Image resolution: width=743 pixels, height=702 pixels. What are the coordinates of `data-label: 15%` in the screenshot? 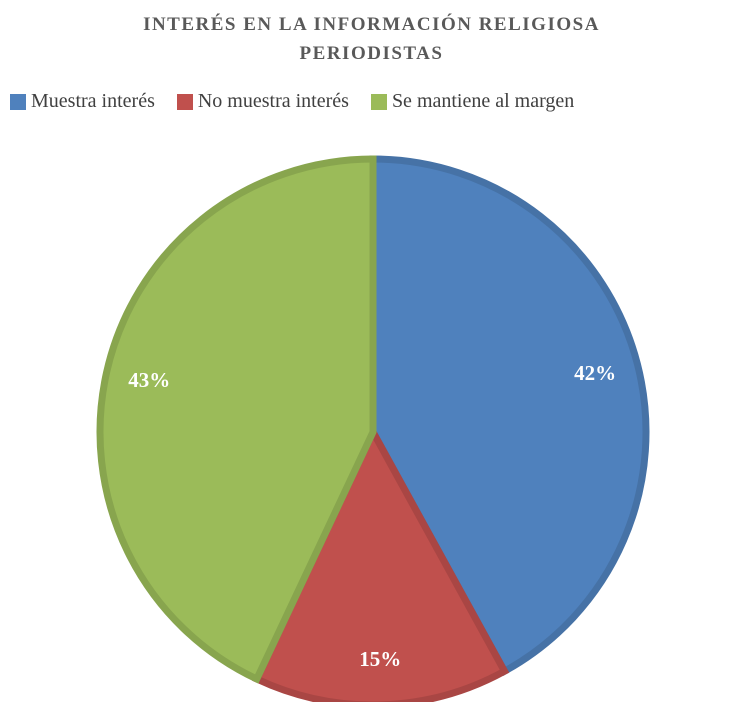 It's located at (380, 659).